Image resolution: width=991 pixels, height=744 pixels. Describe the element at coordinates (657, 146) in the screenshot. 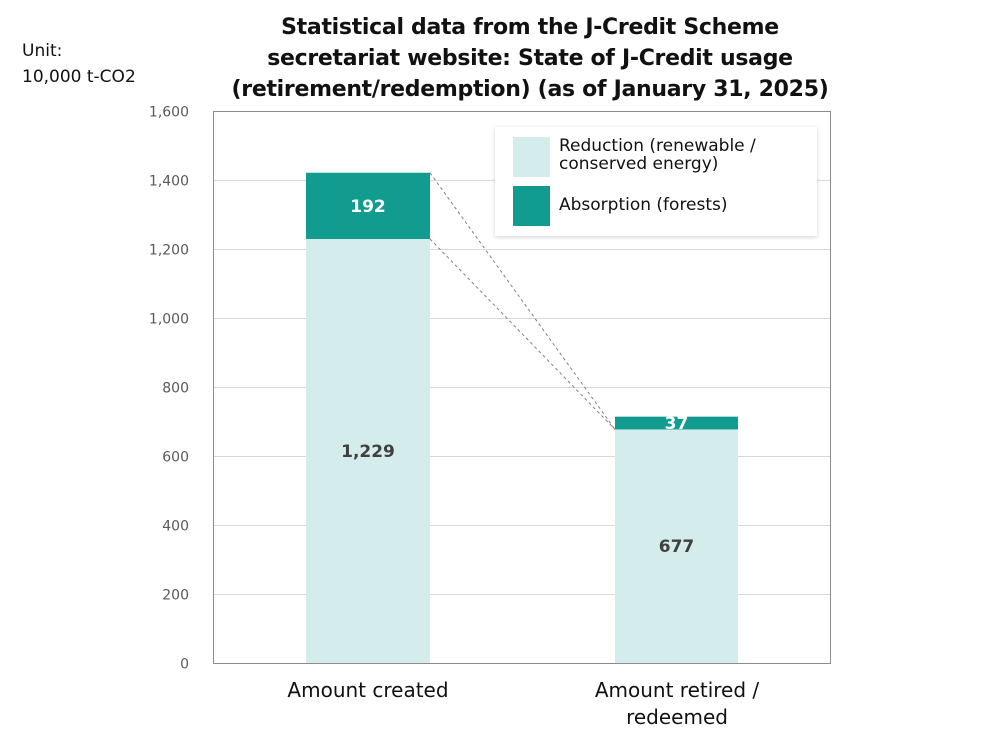

I see `legend-label-reduction-line-1: Reduction (renewable /` at that location.